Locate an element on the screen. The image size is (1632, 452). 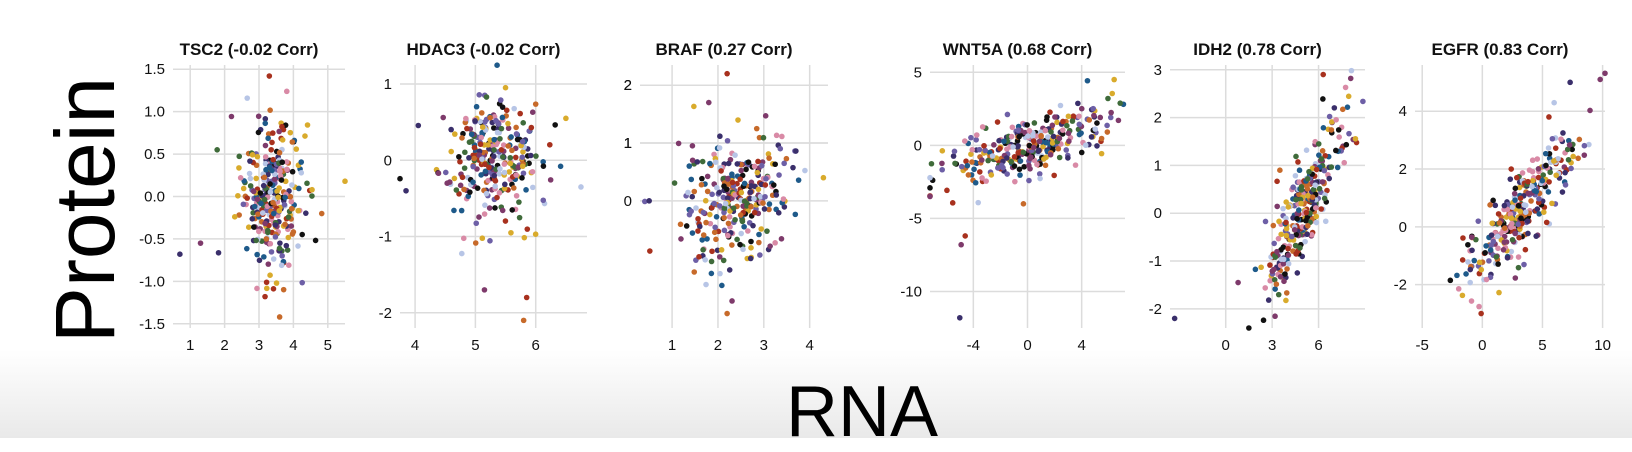
y-tick-label: -5 is located at coordinates (915, 218).